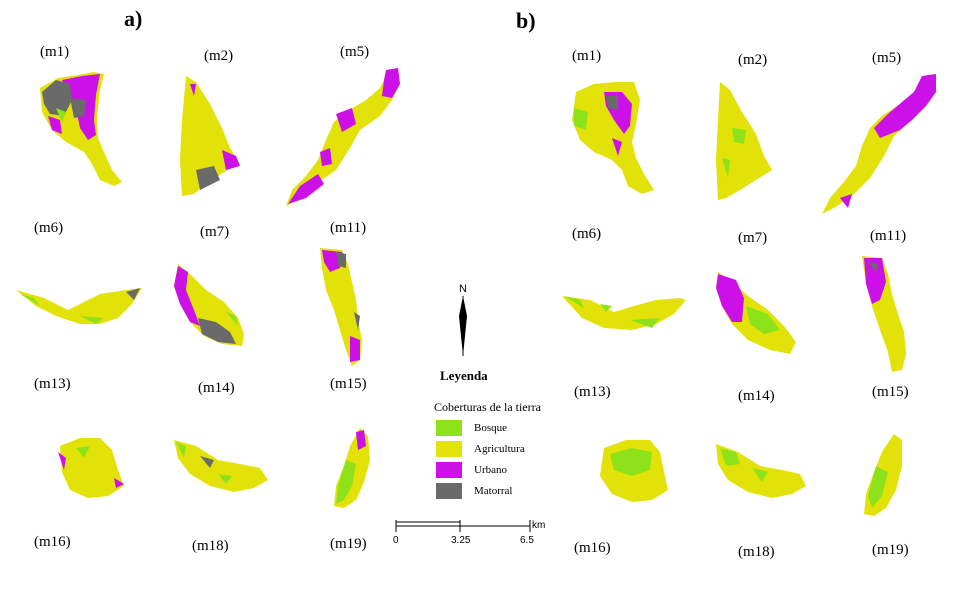 This screenshot has height=592, width=957. I want to click on label-a-m7: (m7), so click(215, 232).